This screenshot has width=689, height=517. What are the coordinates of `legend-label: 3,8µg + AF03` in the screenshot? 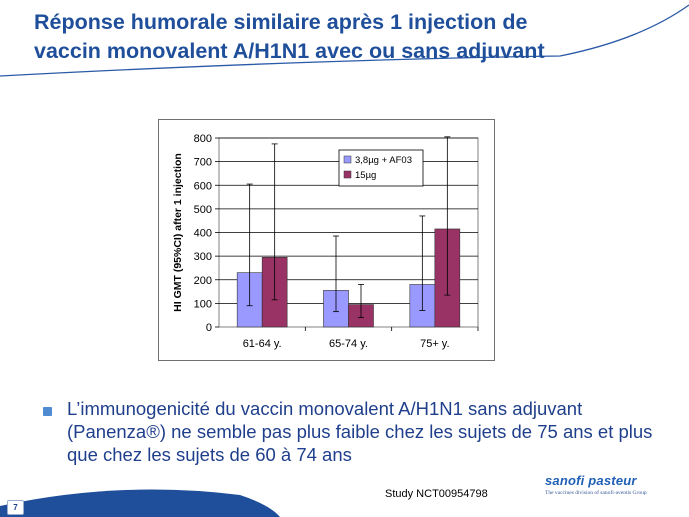 It's located at (383, 160).